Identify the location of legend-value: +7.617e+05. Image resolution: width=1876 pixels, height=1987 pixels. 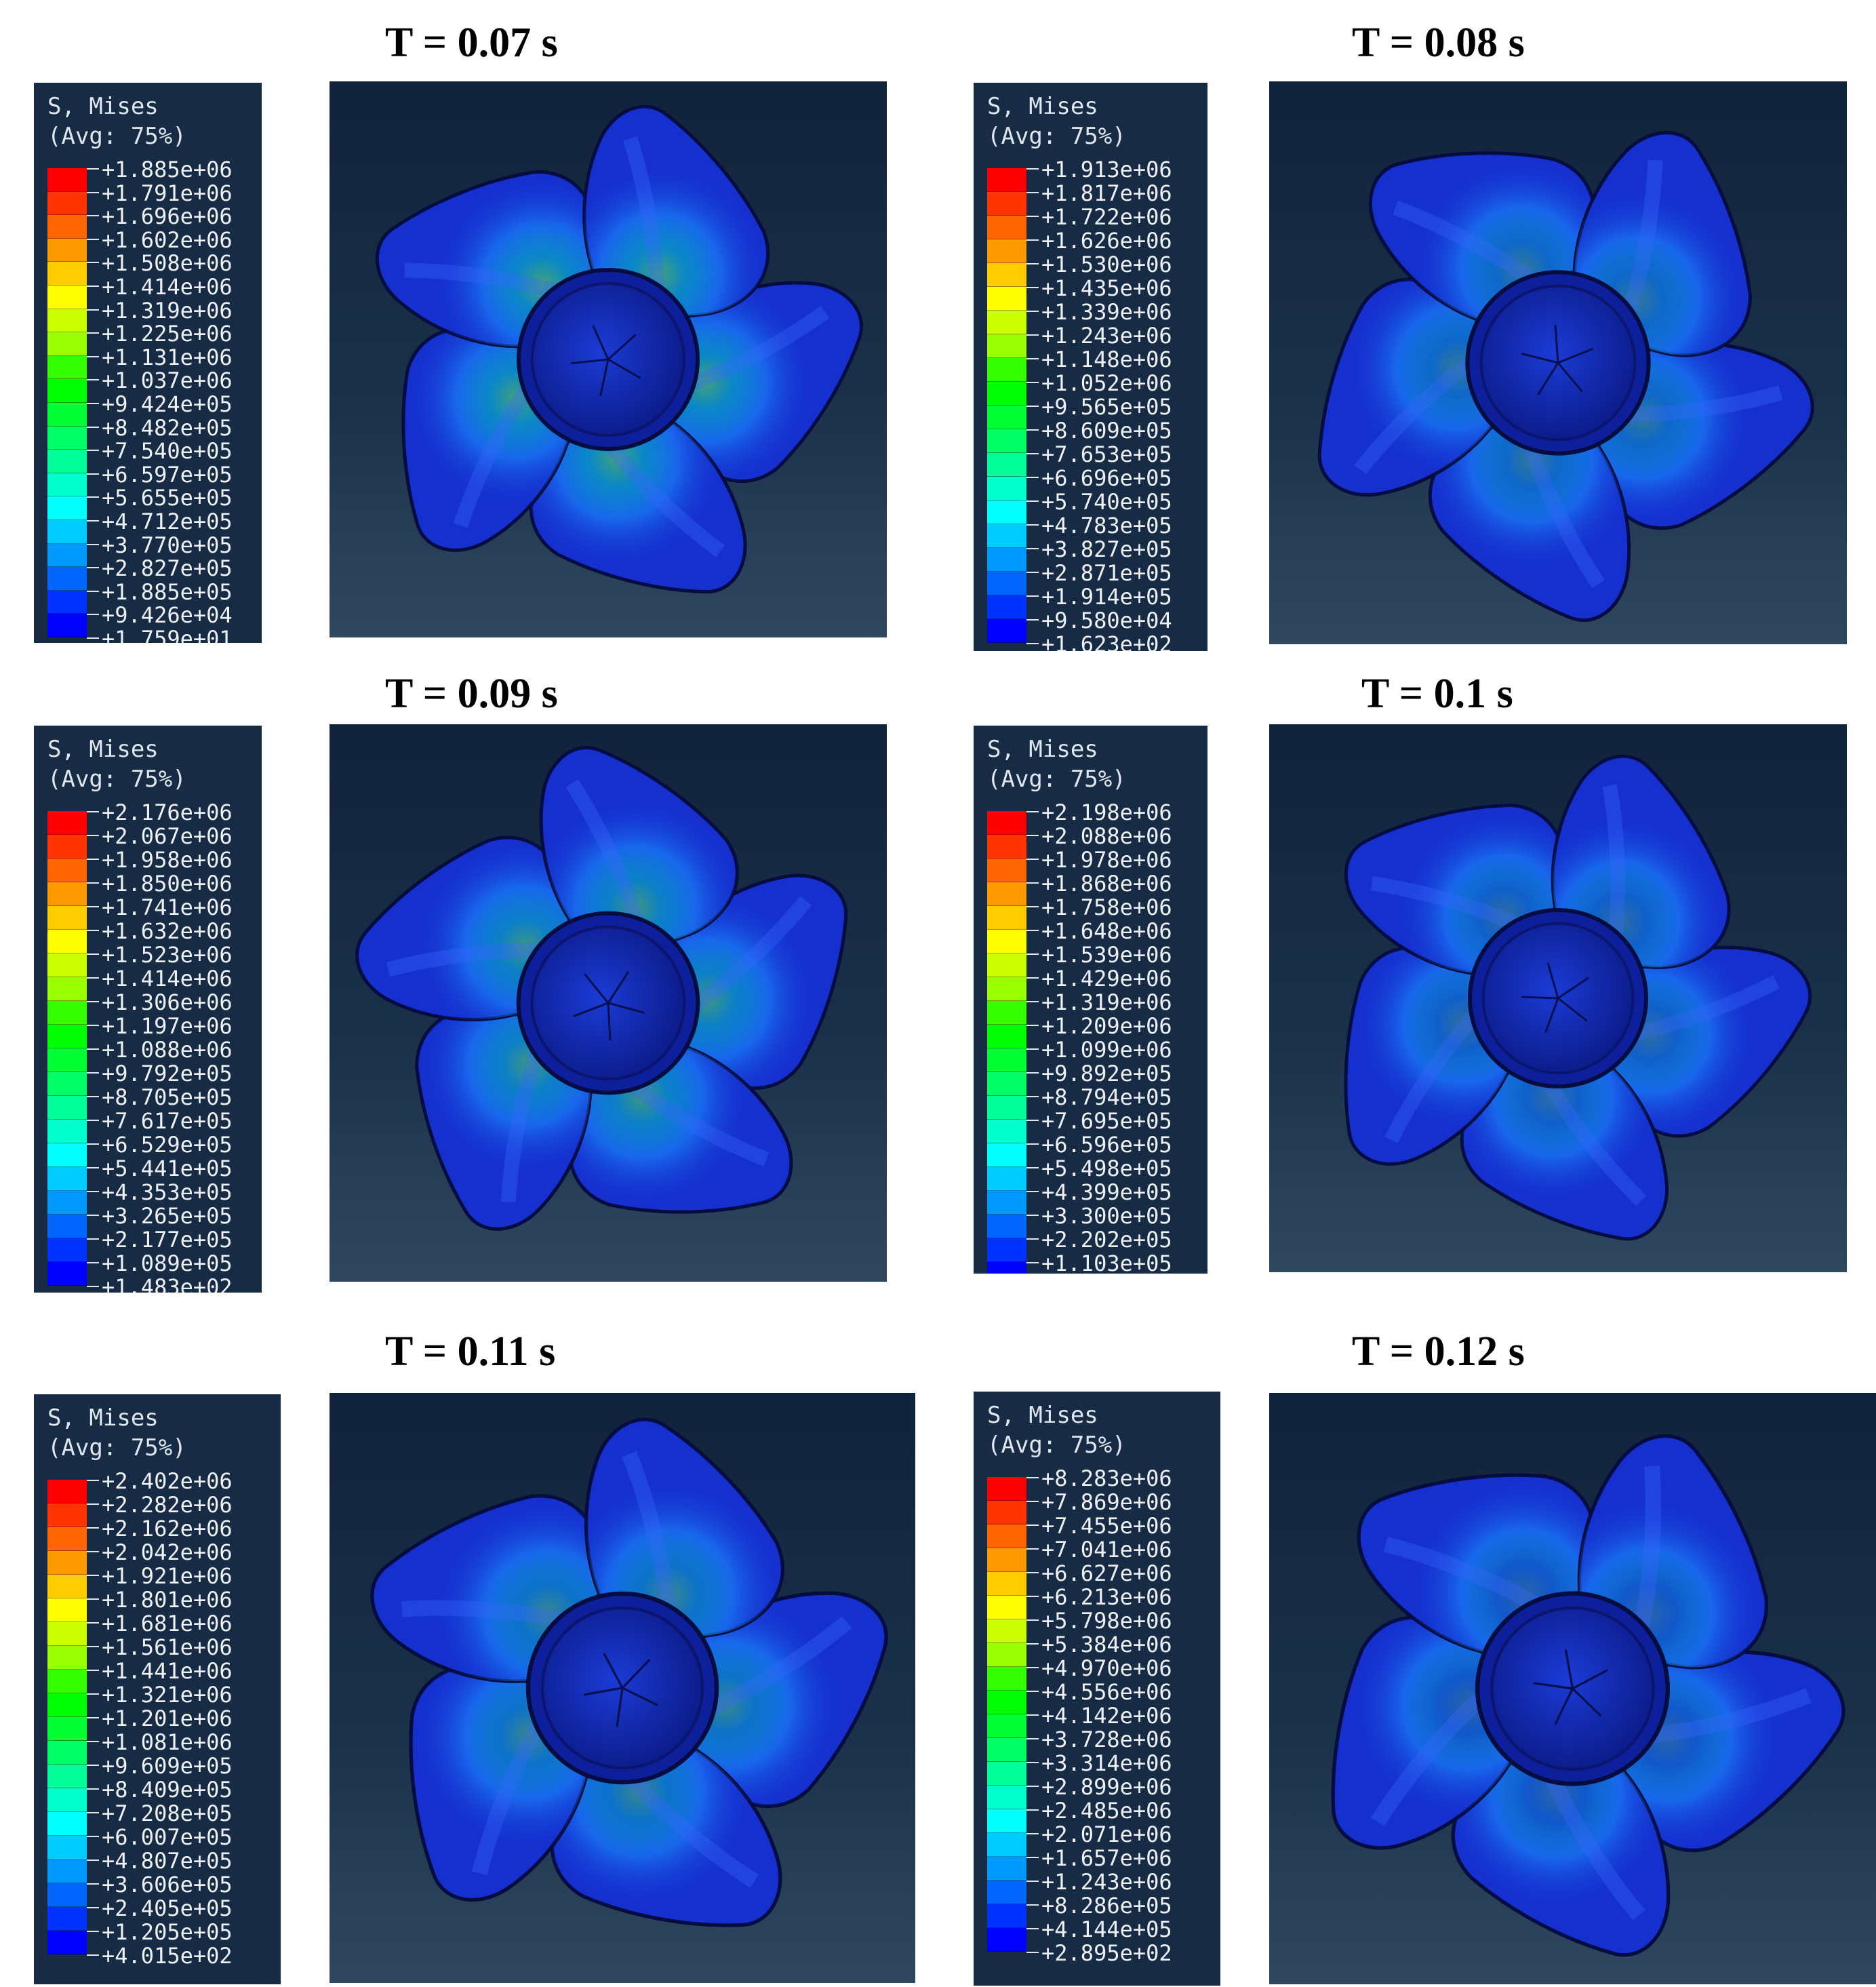
(168, 1121).